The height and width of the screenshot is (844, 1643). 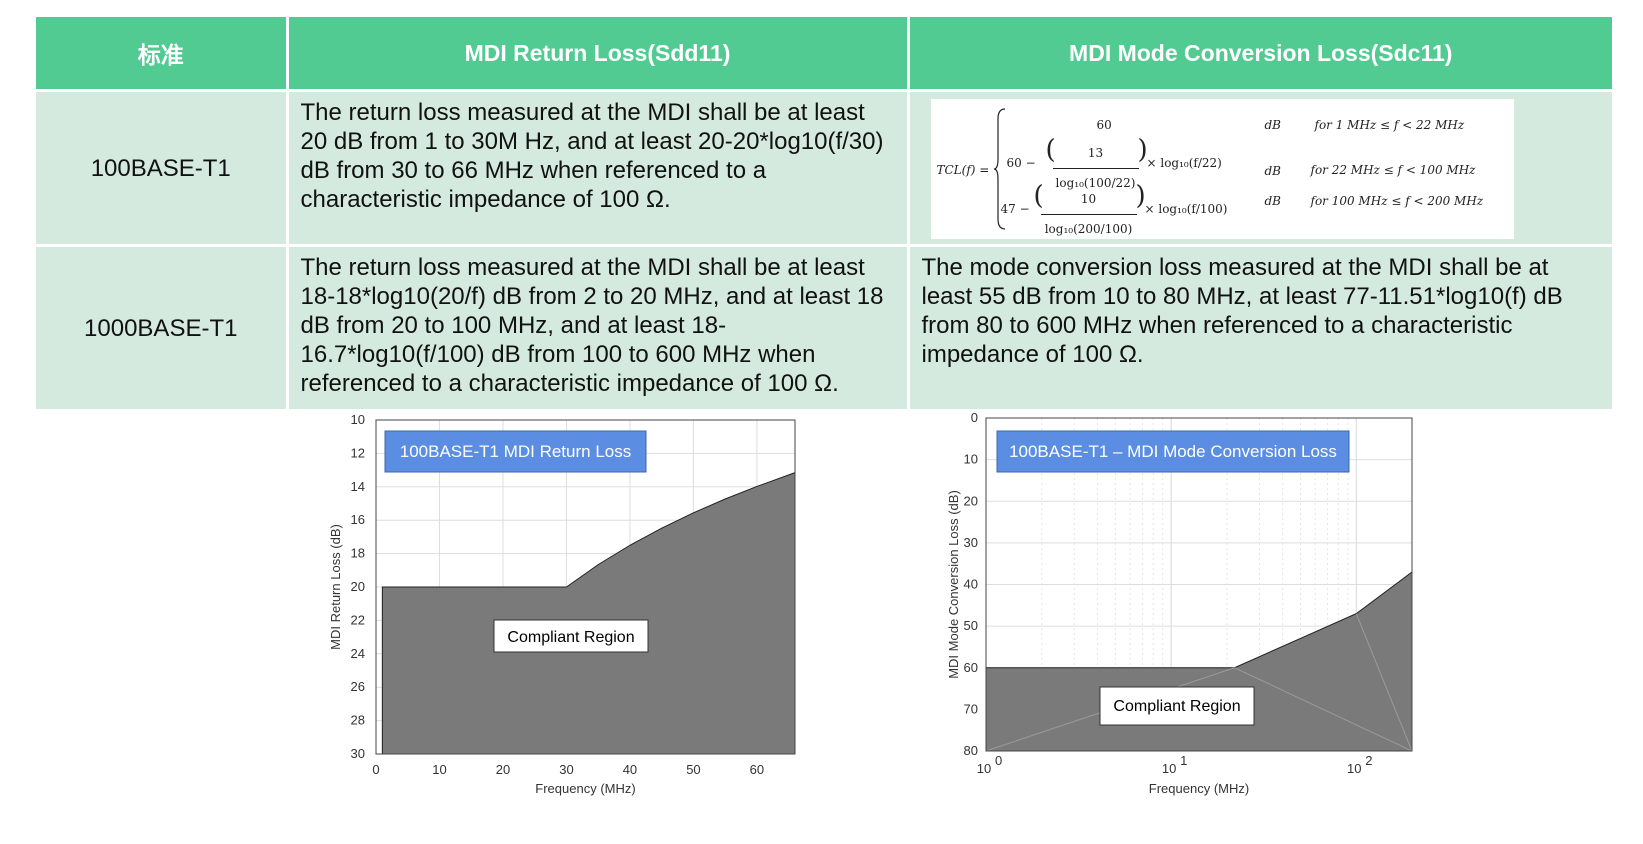 I want to click on standard-cell: 1000BASE-T1, so click(x=162, y=326).